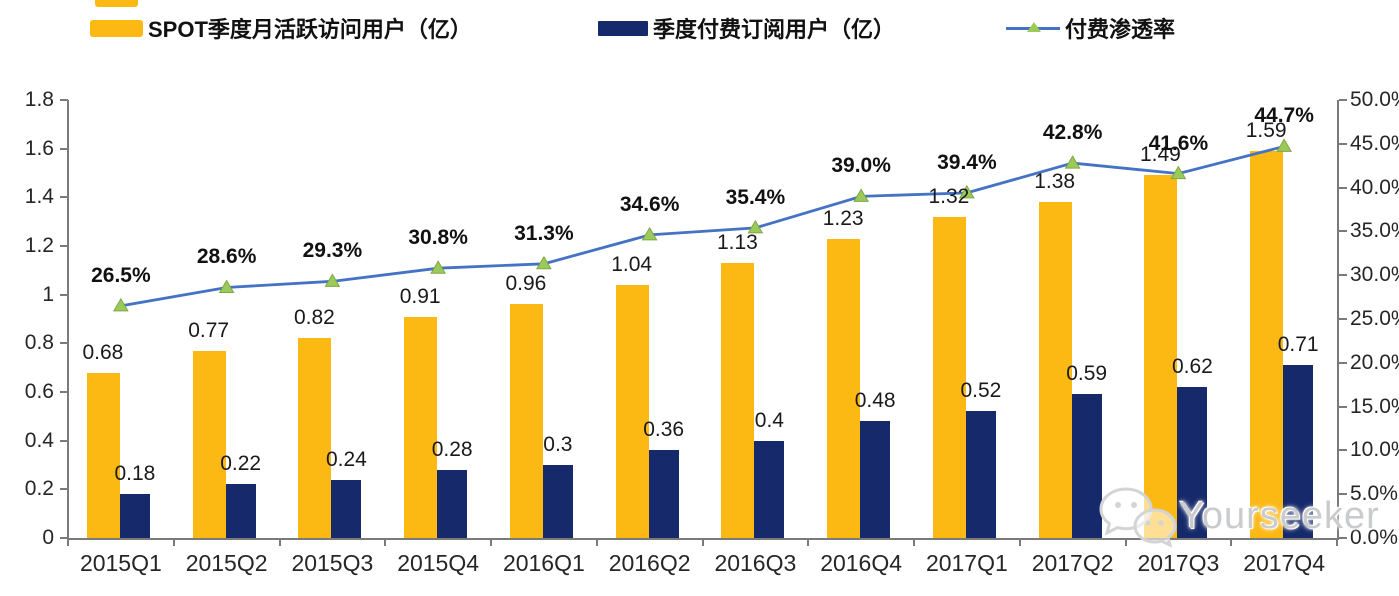  What do you see at coordinates (1087, 374) in the screenshot?
I see `subs-value-label: 0.59` at bounding box center [1087, 374].